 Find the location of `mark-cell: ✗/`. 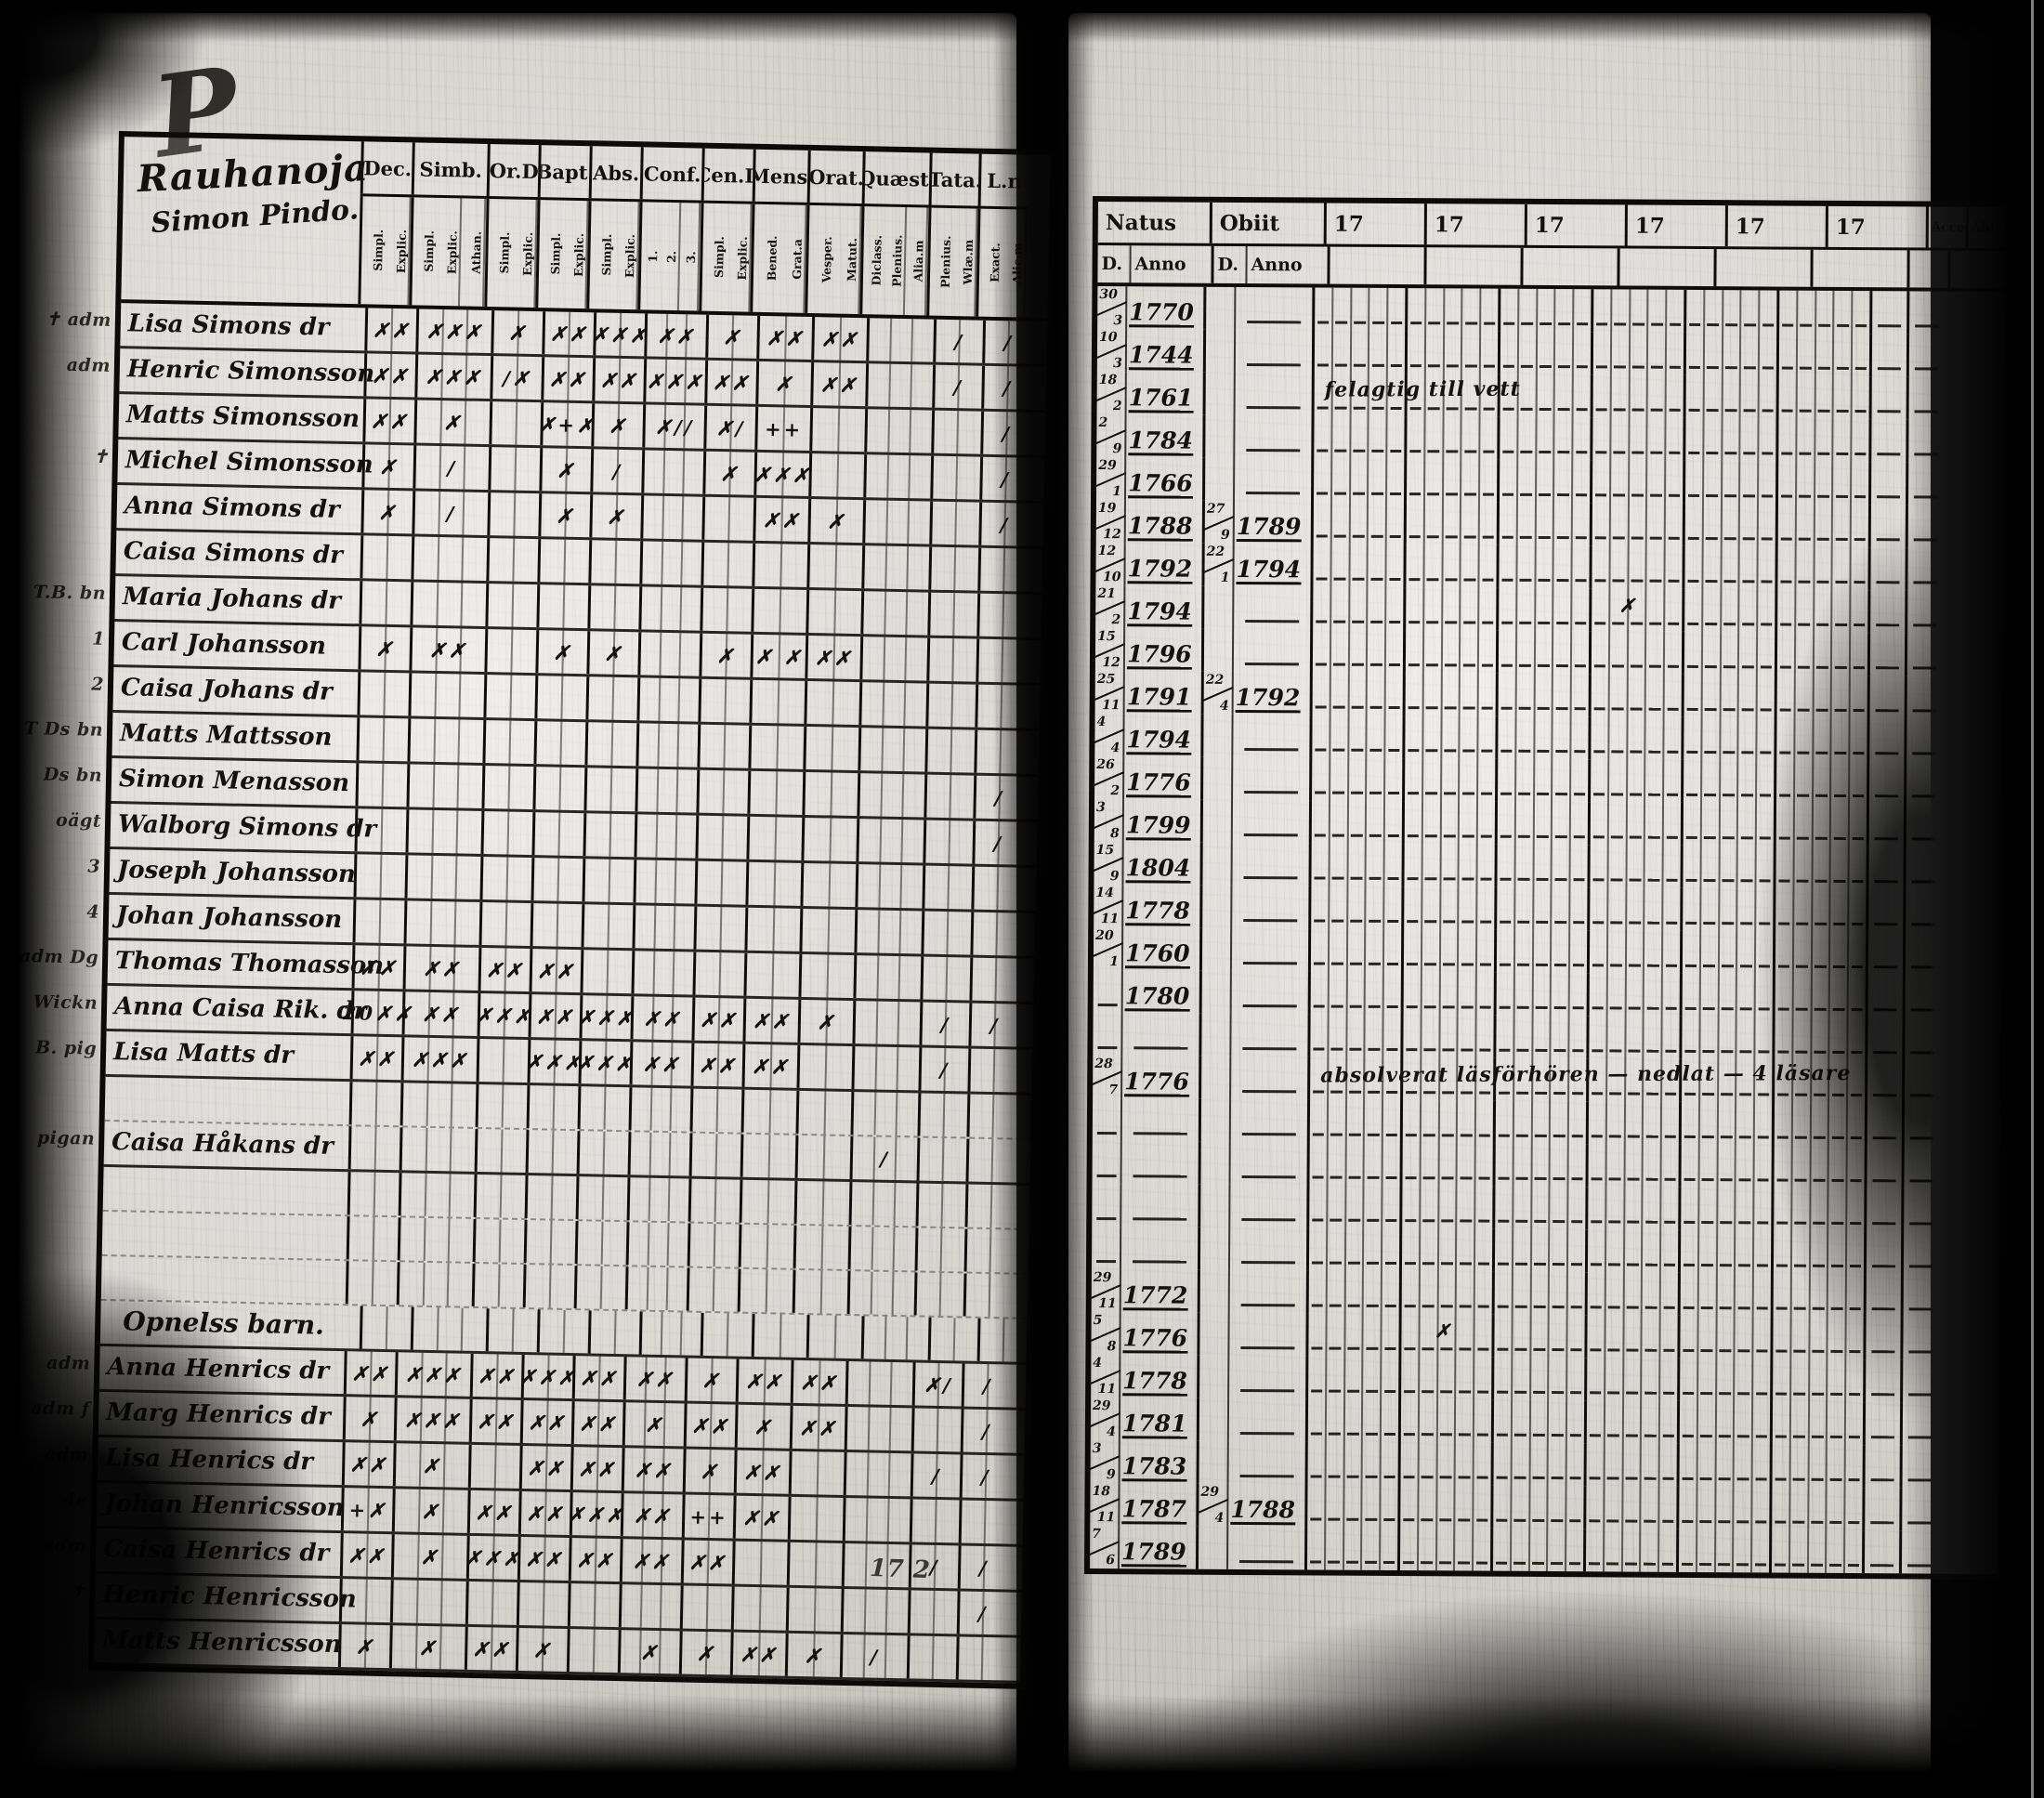

mark-cell: ✗/ is located at coordinates (937, 1384).